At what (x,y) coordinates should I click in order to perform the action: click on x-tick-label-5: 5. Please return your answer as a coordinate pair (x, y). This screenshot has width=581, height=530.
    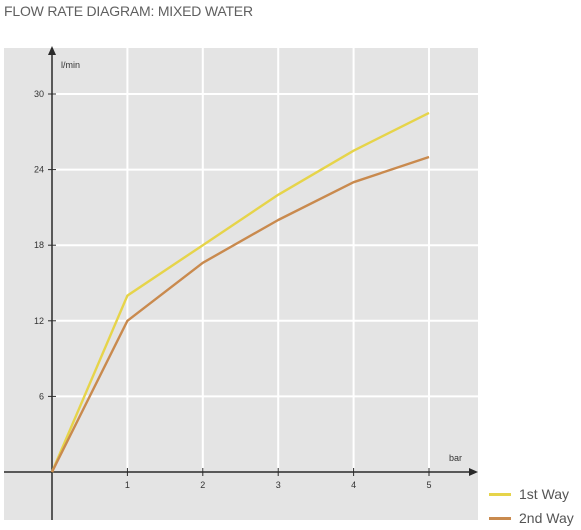
    Looking at the image, I should click on (428, 485).